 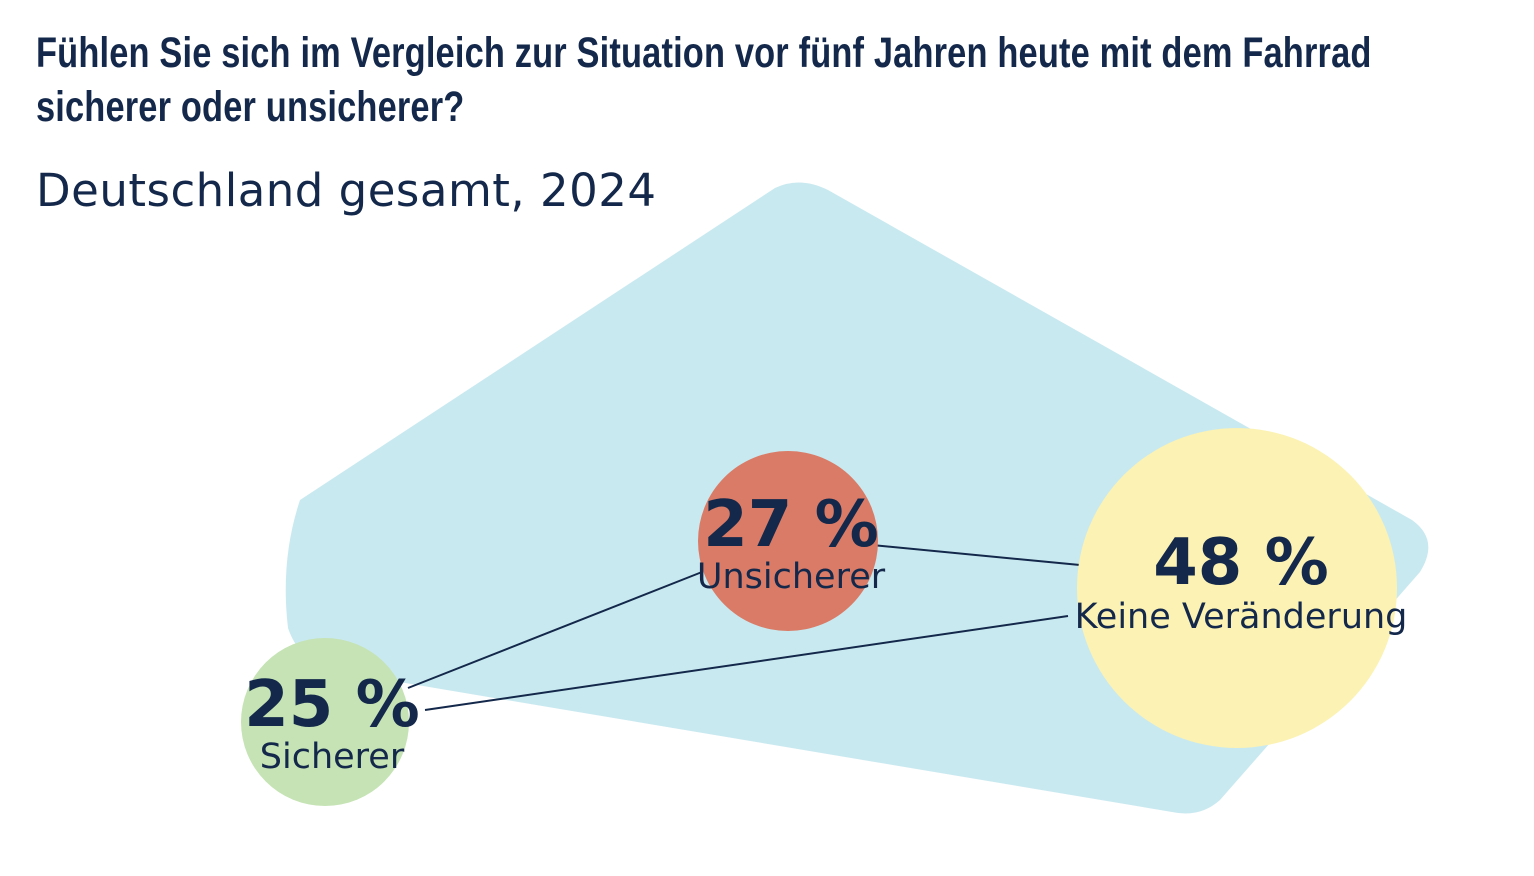 I want to click on value-label-unsicherer: 27 %, so click(x=790, y=525).